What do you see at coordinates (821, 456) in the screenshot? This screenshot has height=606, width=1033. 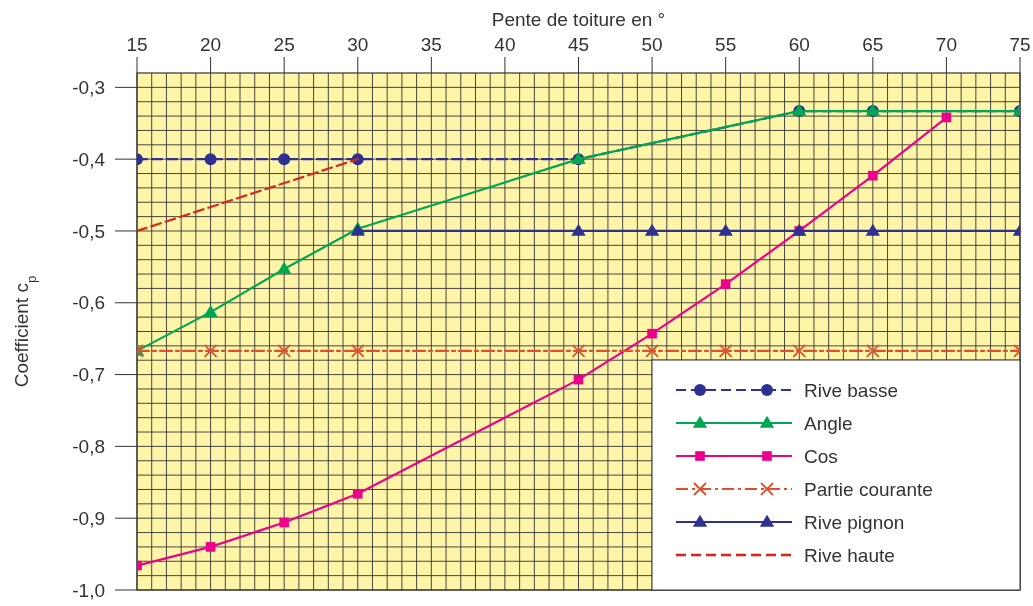 I see `legend-label: Cos` at bounding box center [821, 456].